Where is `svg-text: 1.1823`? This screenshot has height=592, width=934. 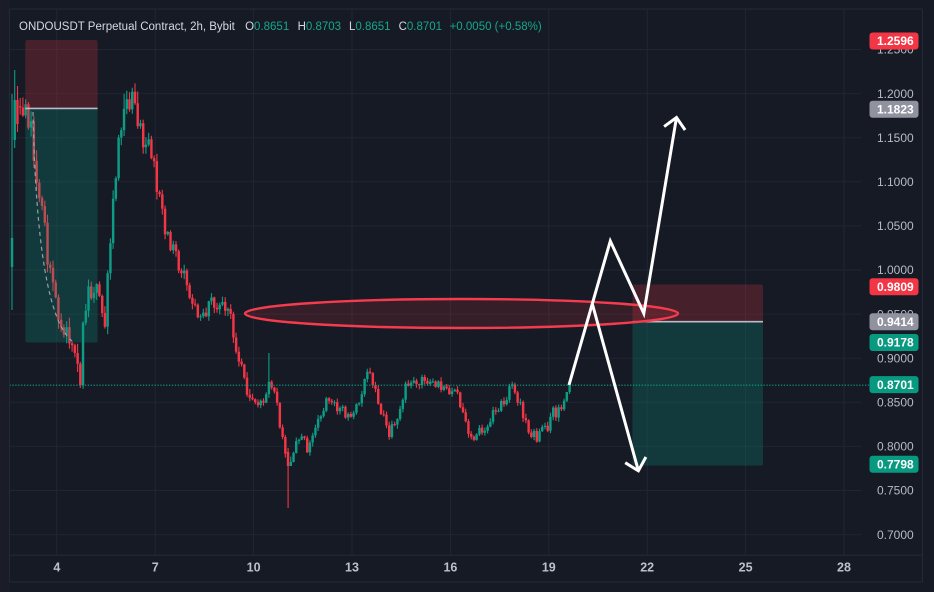
svg-text: 1.1823 is located at coordinates (895, 109).